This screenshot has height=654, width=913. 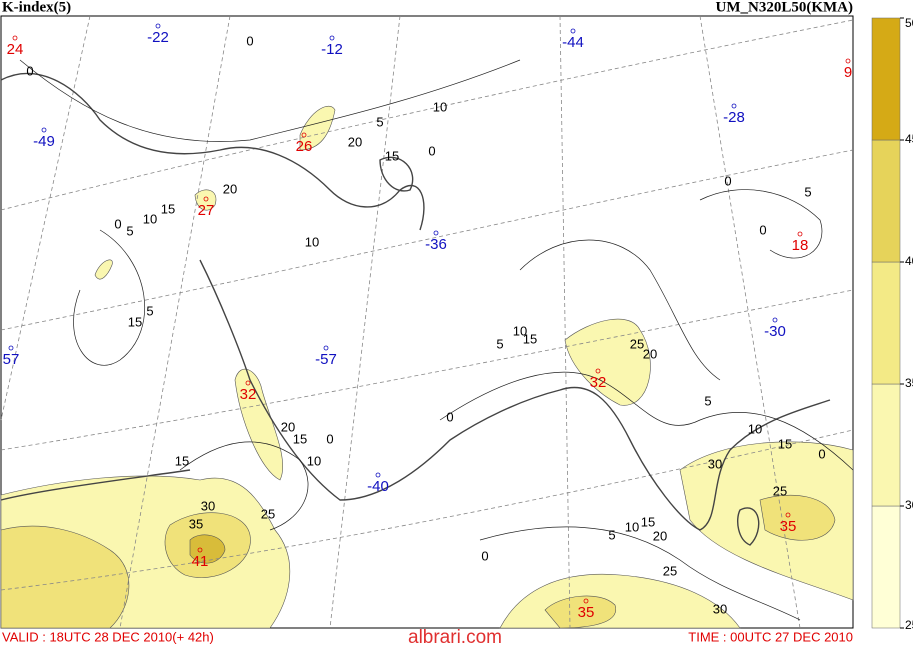 What do you see at coordinates (378, 486) in the screenshot?
I see `station-value: -40` at bounding box center [378, 486].